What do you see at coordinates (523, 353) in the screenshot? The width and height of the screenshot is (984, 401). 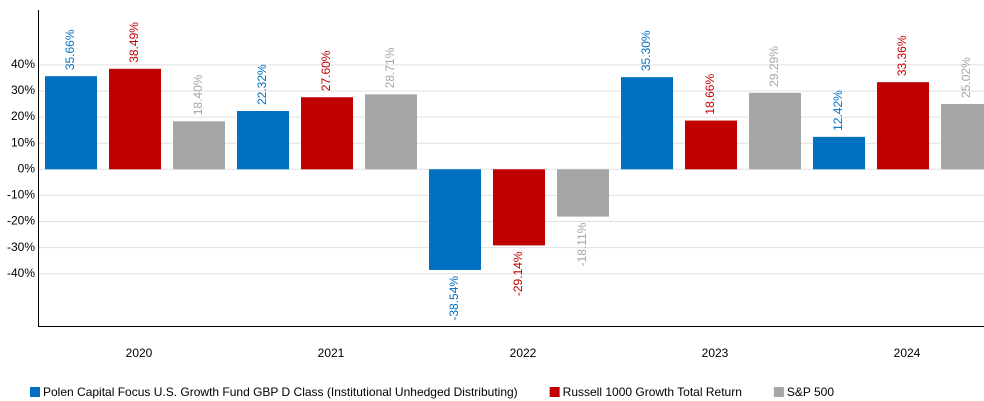 I see `x-tick-label: 2022` at bounding box center [523, 353].